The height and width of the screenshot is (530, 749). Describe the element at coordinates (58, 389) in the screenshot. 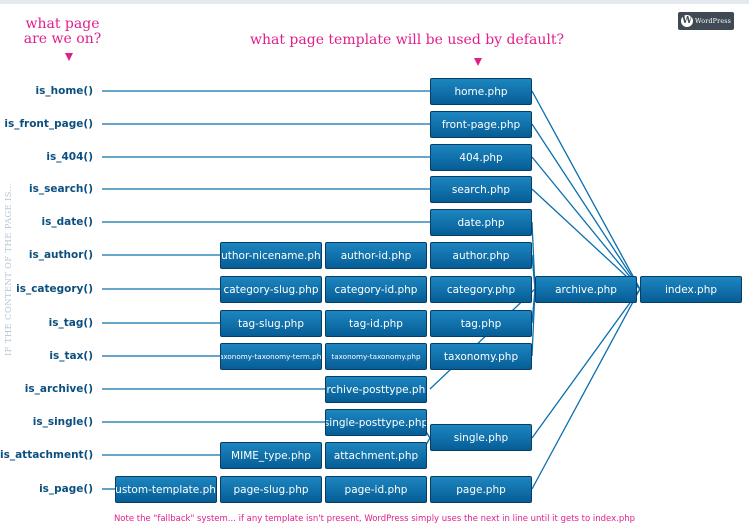

I see `condition-is-archive: is_archive()` at that location.